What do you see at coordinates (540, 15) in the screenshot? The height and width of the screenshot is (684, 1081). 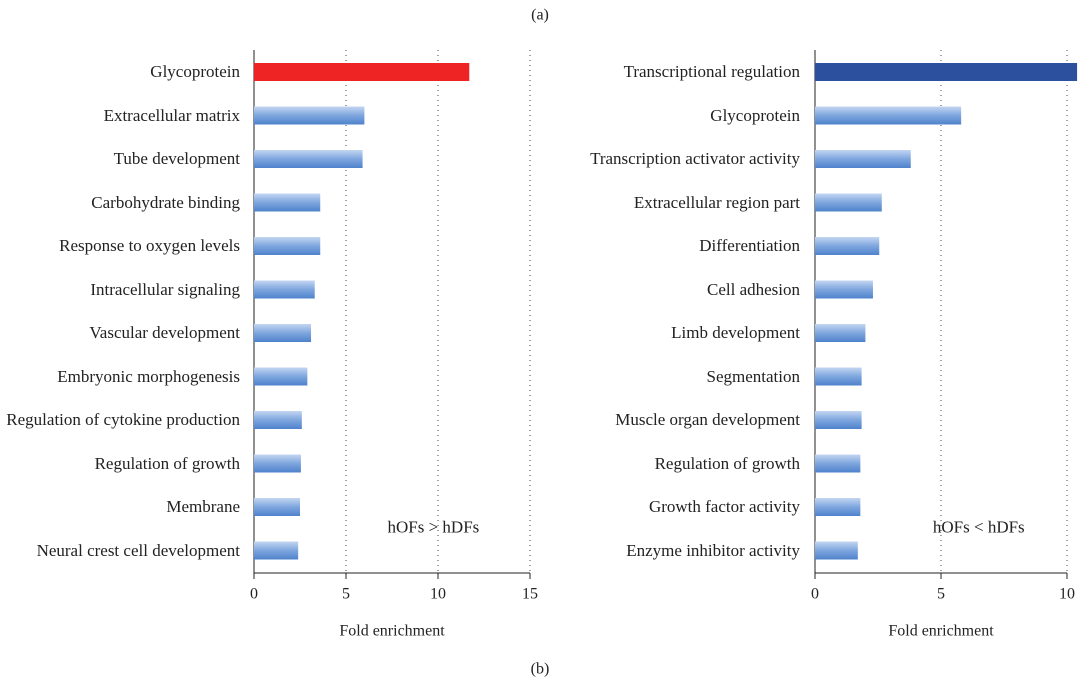 I see `panel-label: (a)` at bounding box center [540, 15].